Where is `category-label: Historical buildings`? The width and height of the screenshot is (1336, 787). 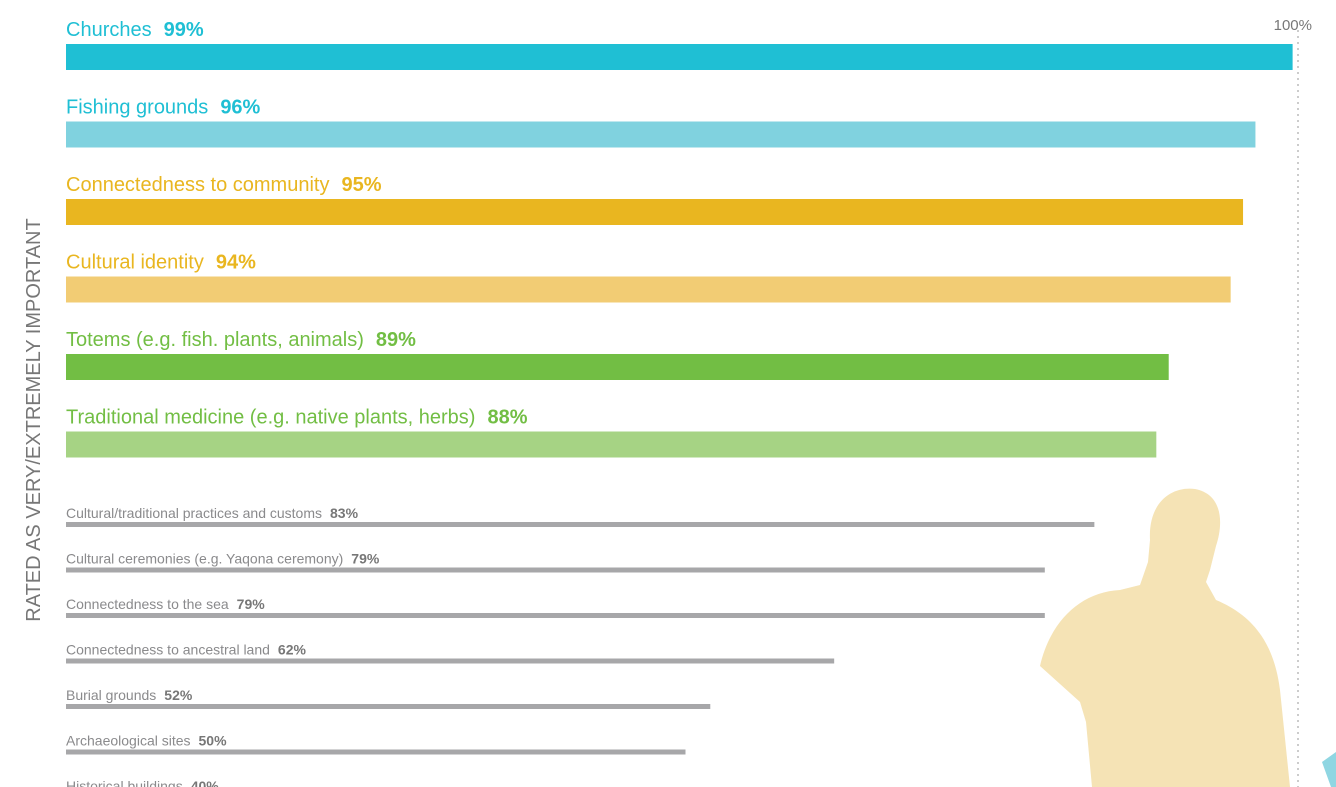 category-label: Historical buildings is located at coordinates (124, 782).